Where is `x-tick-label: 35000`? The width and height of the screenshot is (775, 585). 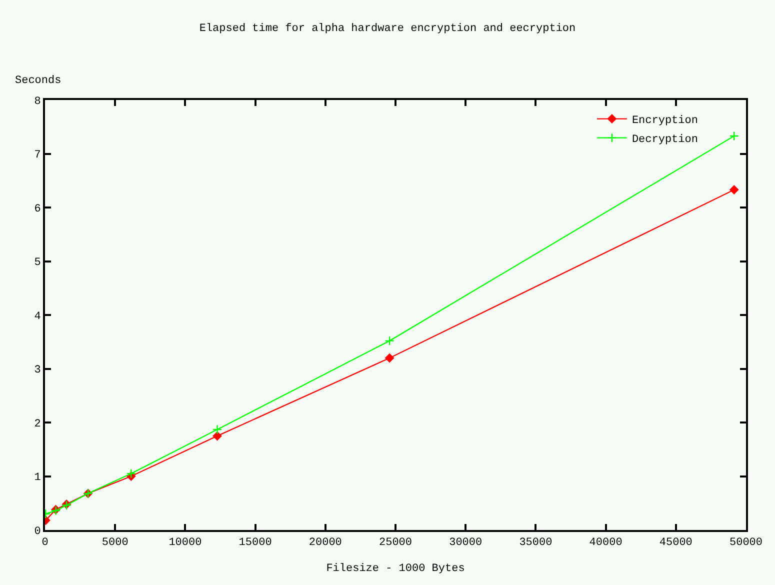 x-tick-label: 35000 is located at coordinates (535, 543).